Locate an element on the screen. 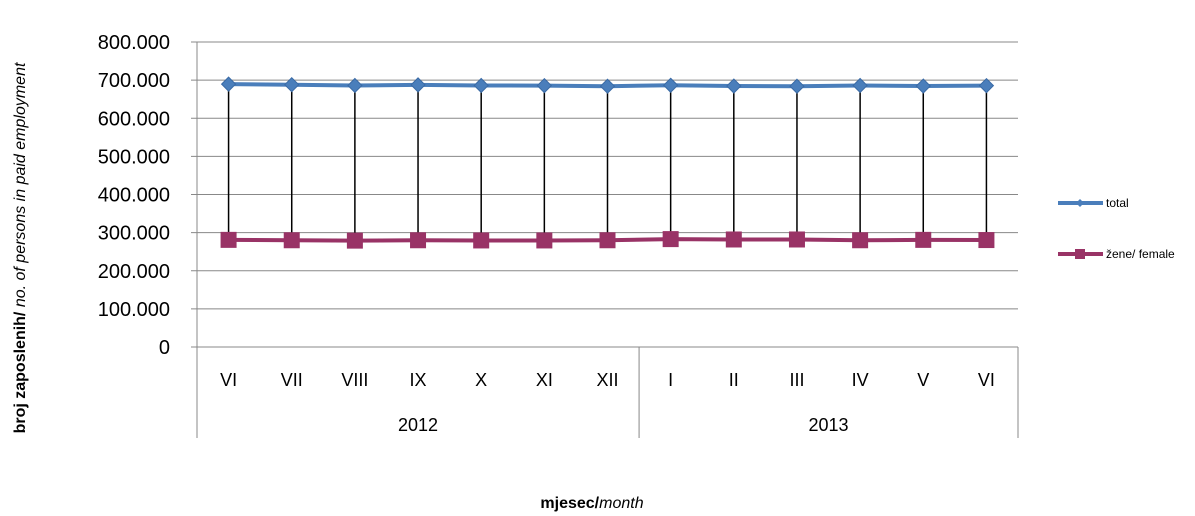 This screenshot has height=516, width=1195. legend: total žene/ female is located at coordinates (1116, 228).